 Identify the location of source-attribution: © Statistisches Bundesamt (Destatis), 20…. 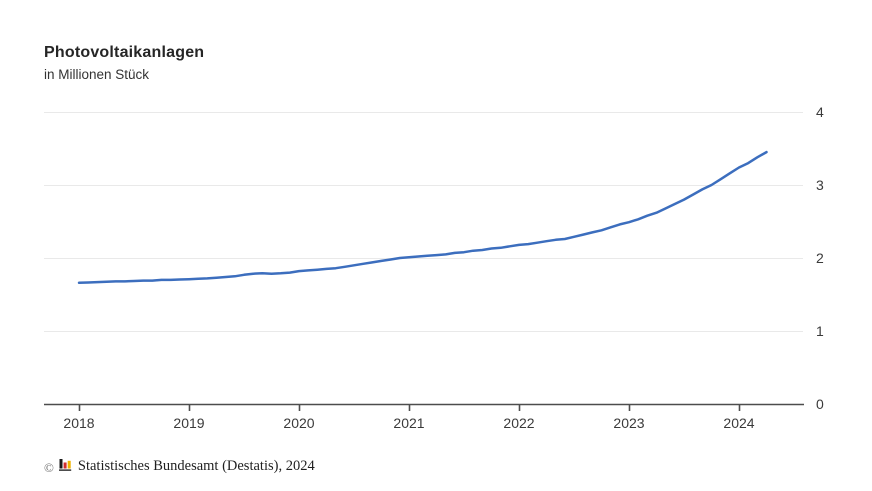
(179, 466).